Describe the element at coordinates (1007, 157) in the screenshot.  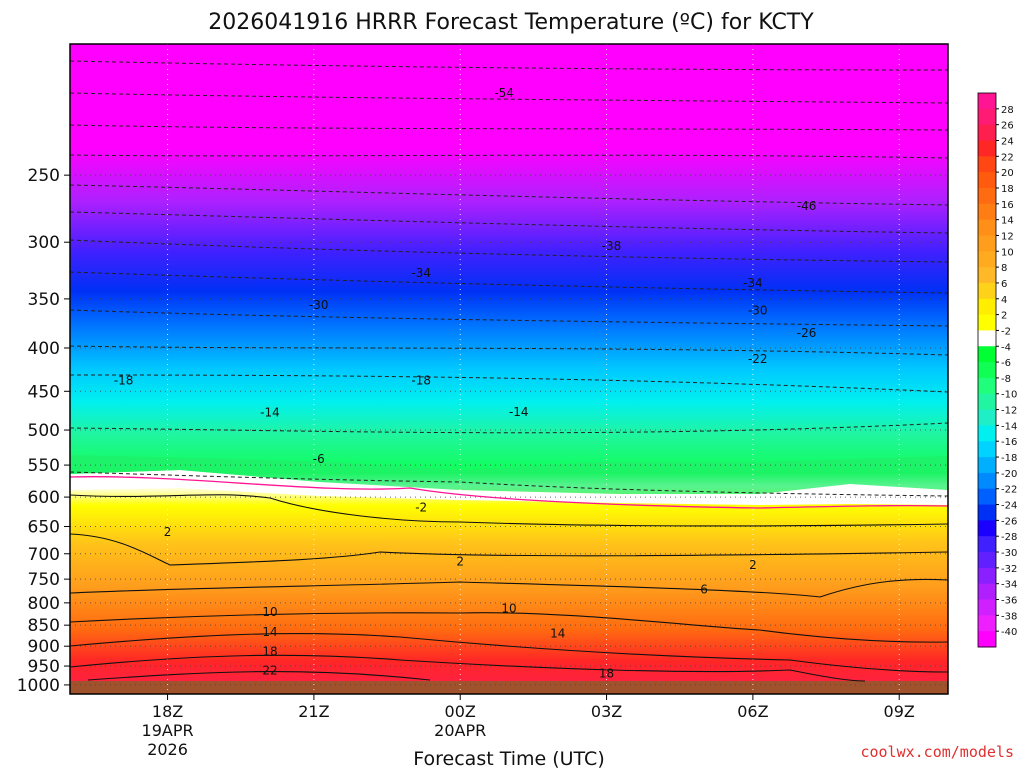
I see `colorbar-label: 22` at that location.